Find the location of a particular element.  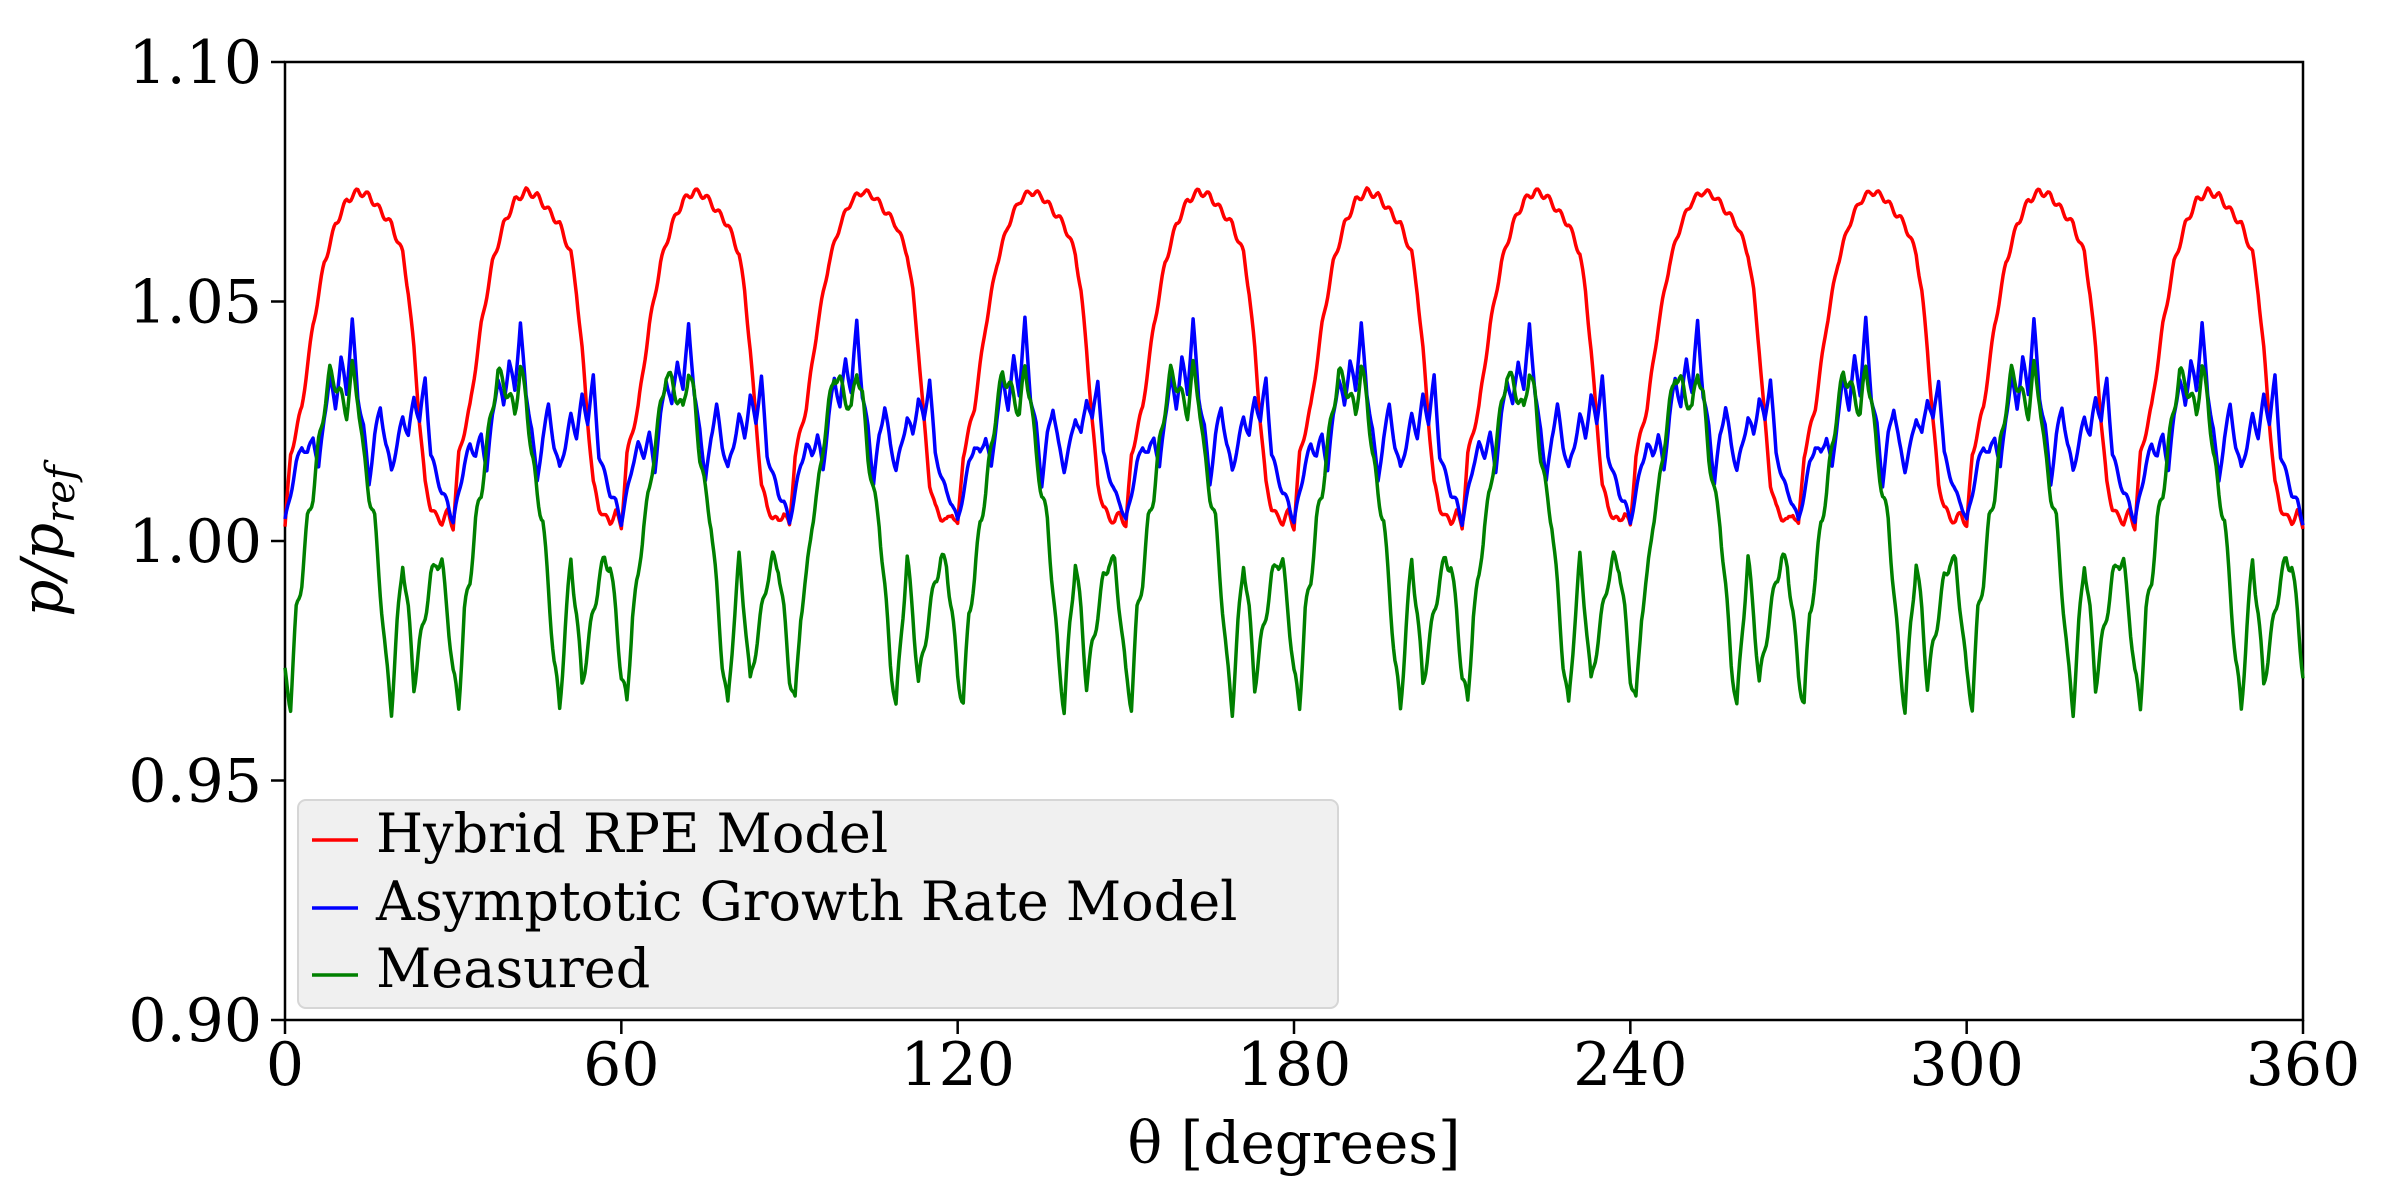

y-tick-label: 1.10 is located at coordinates (195, 63).